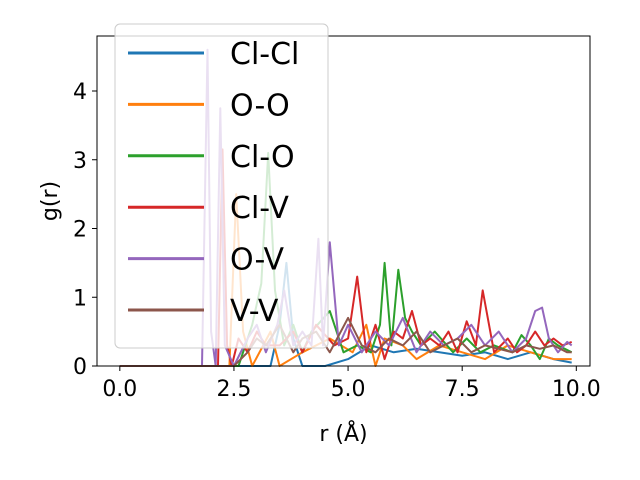 The height and width of the screenshot is (480, 640). What do you see at coordinates (343, 433) in the screenshot?
I see `x-axis-title: r (Å)` at bounding box center [343, 433].